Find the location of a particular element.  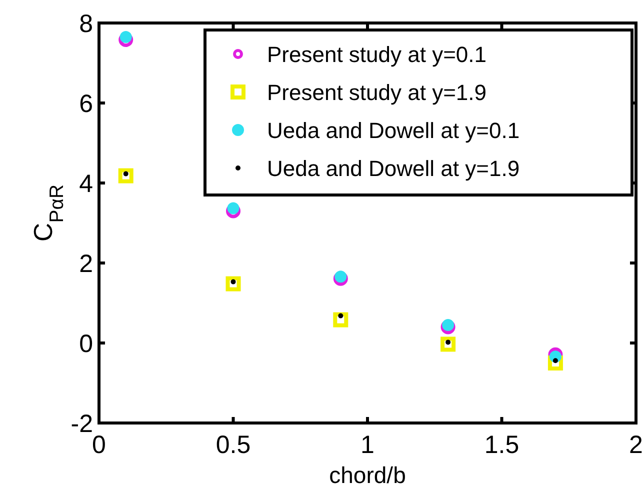

x-tick-label: 1 is located at coordinates (367, 445).